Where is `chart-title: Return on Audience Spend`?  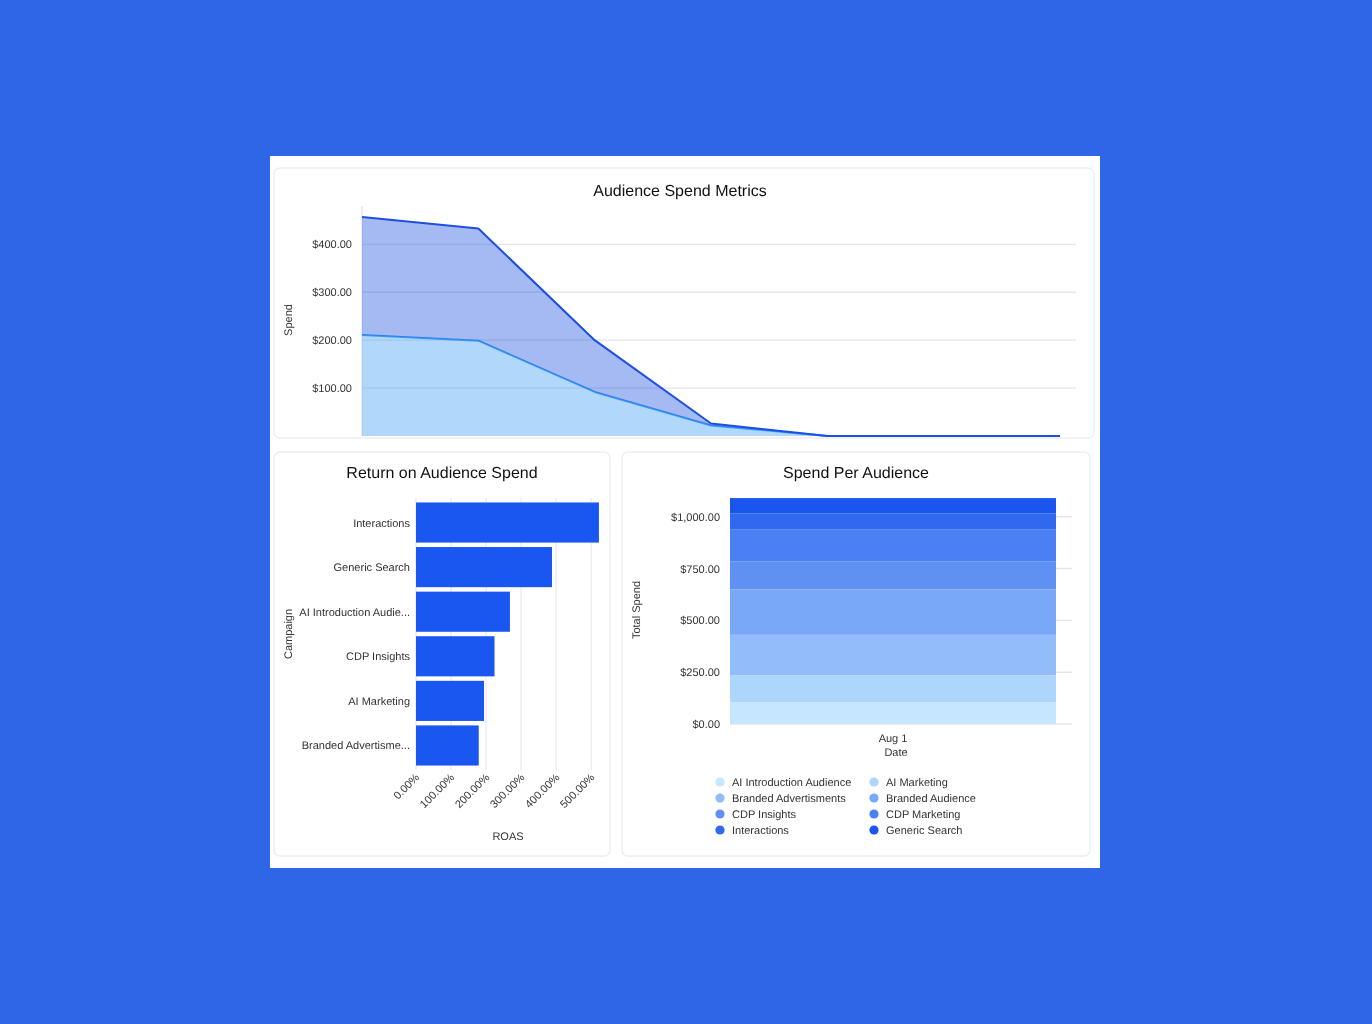
chart-title: Return on Audience Spend is located at coordinates (442, 473).